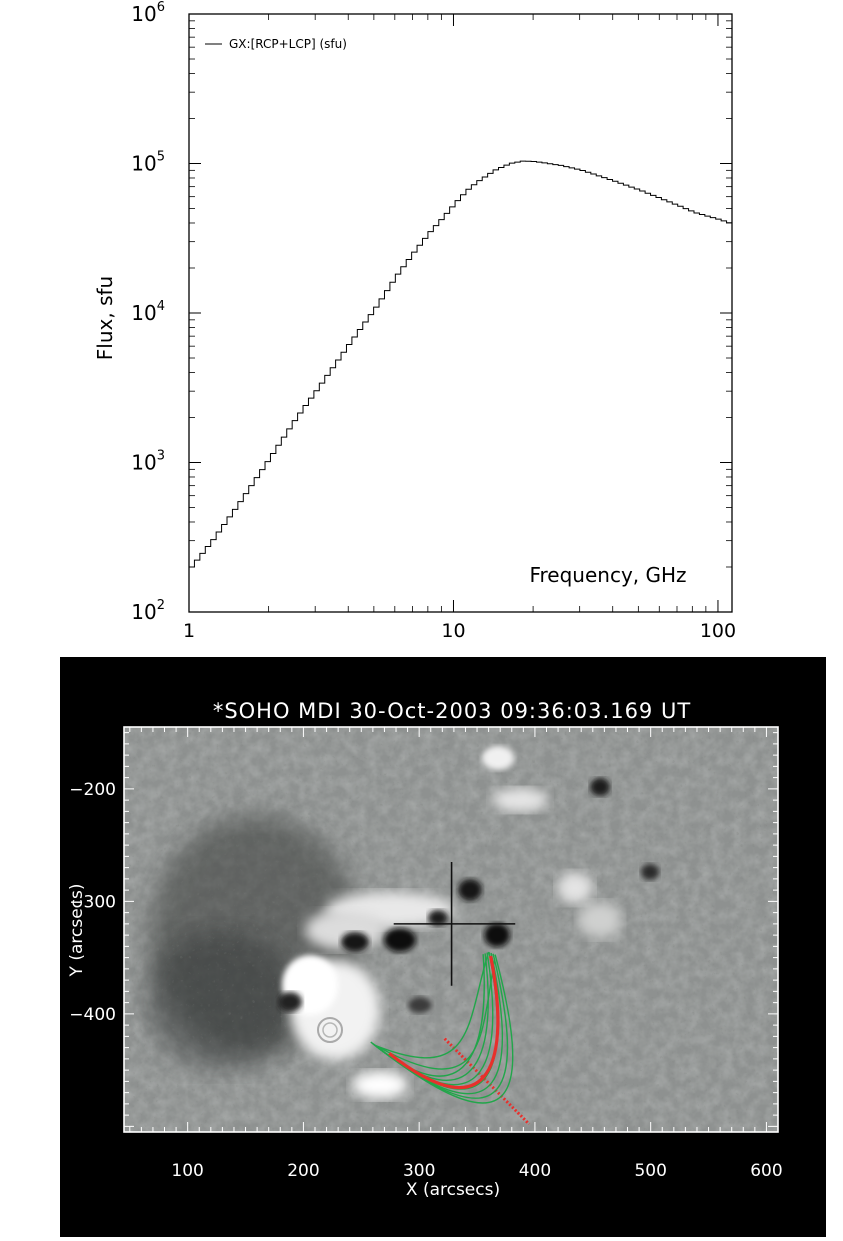 This screenshot has height=1241, width=843. What do you see at coordinates (453, 631) in the screenshot?
I see `x-tick-label: 10` at bounding box center [453, 631].